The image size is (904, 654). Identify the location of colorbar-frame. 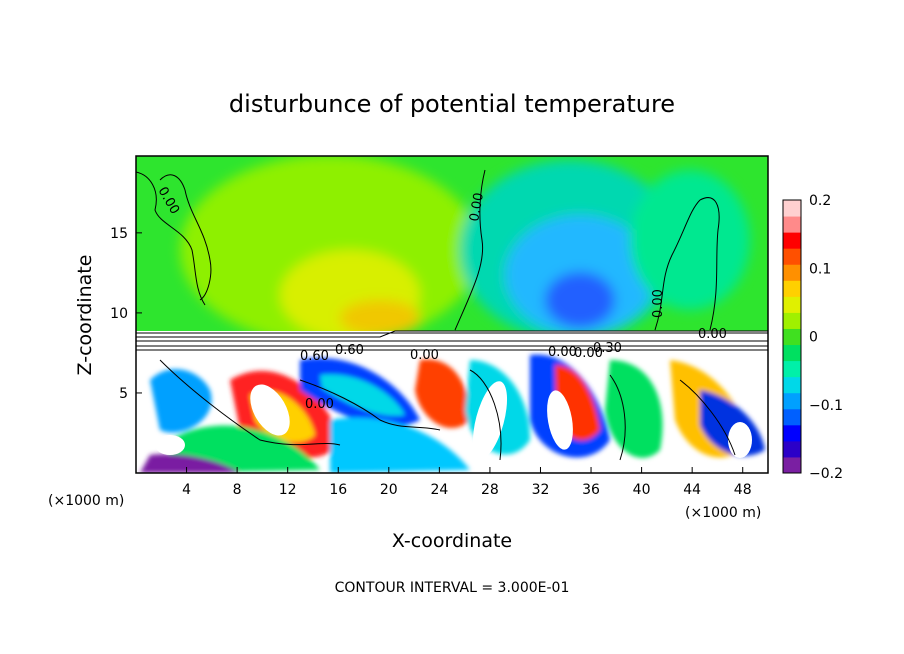
(792, 336).